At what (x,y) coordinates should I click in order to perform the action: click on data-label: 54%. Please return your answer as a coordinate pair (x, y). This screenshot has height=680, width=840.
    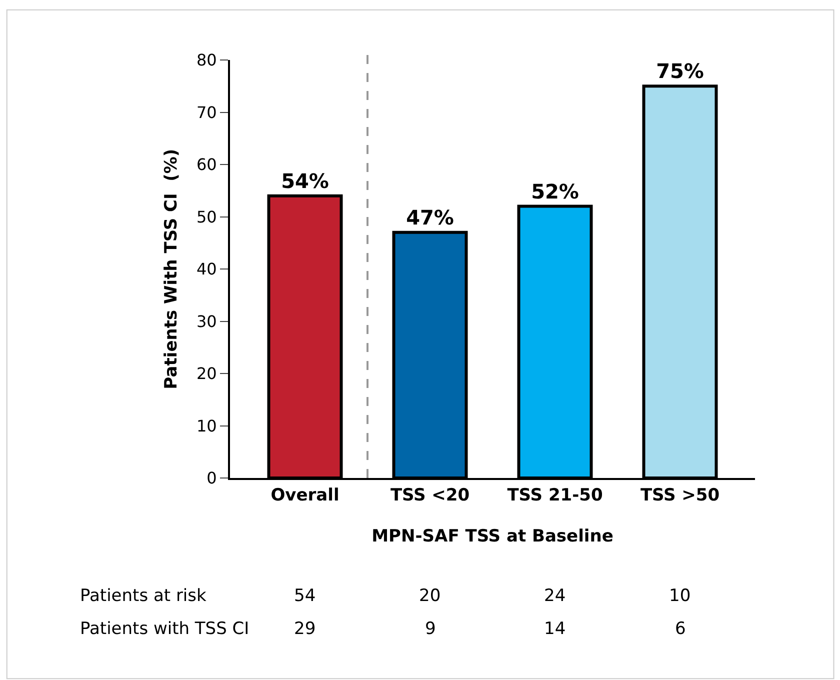
    Looking at the image, I should click on (305, 180).